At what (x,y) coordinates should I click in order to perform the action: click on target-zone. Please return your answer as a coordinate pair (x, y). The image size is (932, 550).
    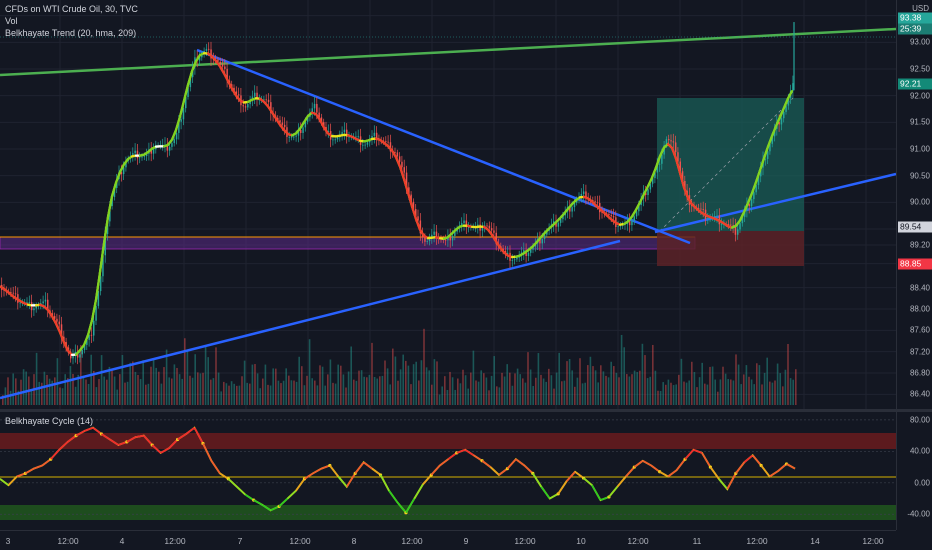
    Looking at the image, I should click on (730, 164).